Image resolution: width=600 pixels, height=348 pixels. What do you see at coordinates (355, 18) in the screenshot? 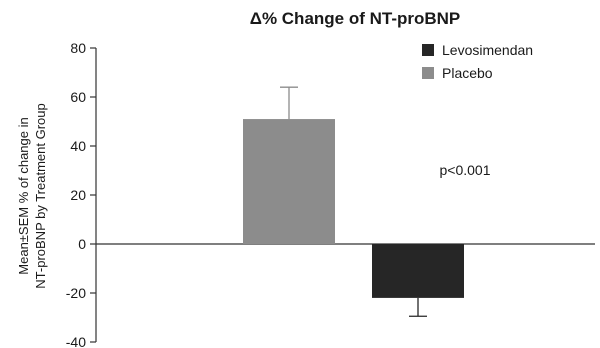
I see `chart-title: Δ% Change of NT-proBNP` at bounding box center [355, 18].